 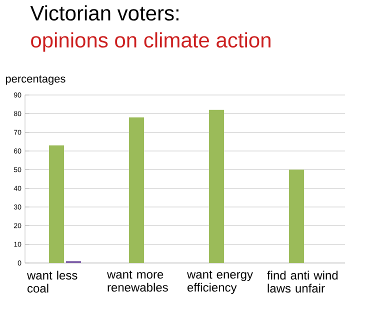 I want to click on chart-title: Victorian voters:, so click(x=104, y=13).